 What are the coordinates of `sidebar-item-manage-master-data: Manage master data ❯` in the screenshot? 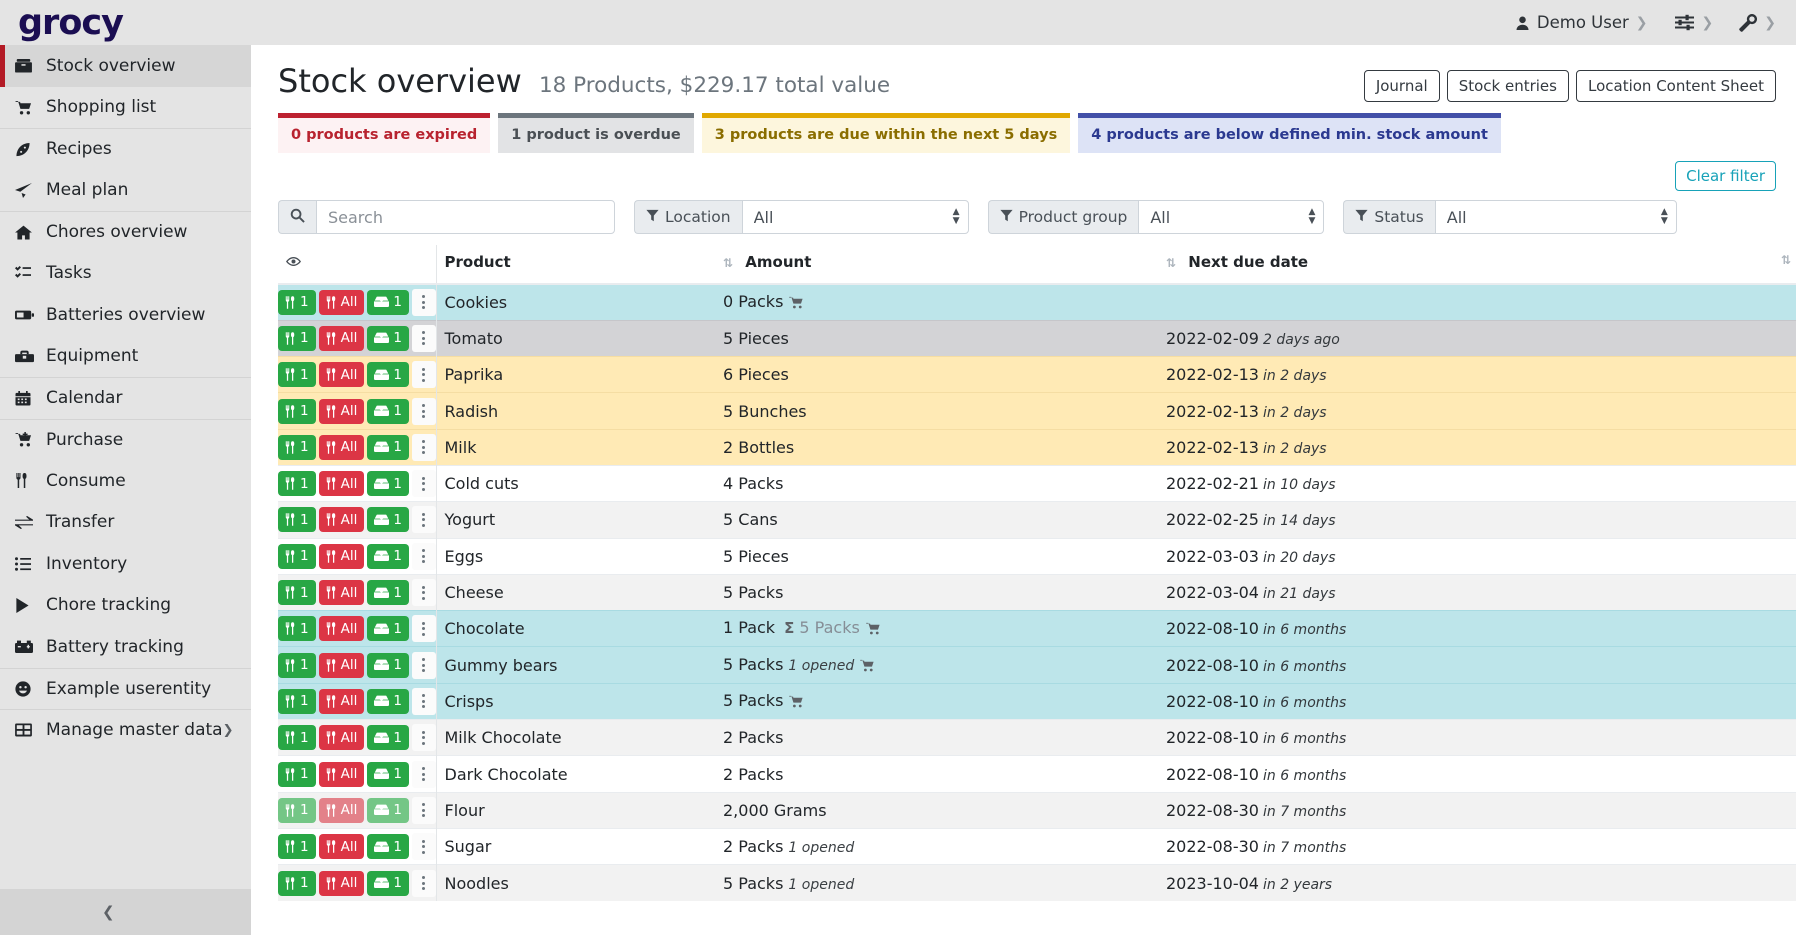 It's located at (125, 730).